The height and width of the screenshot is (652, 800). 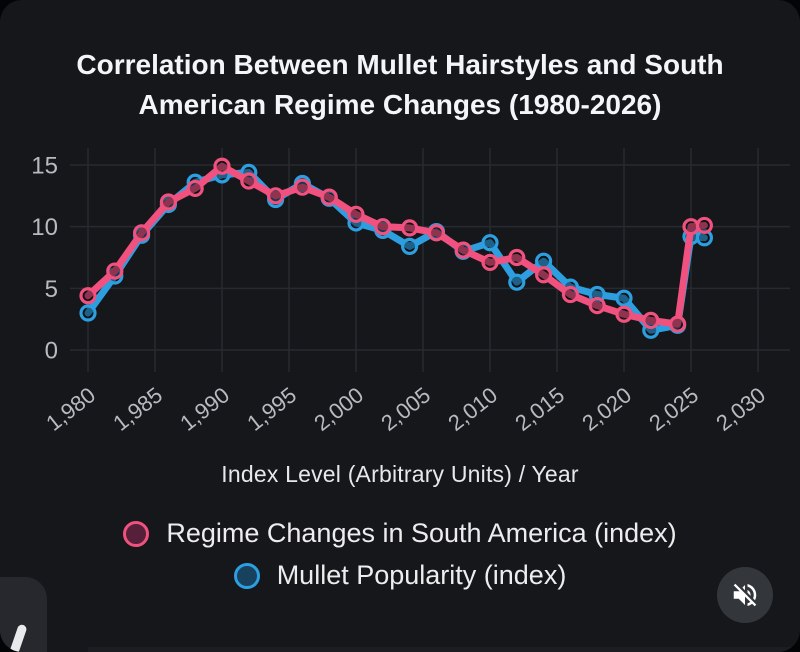 I want to click on legend-item-regime-changes: Regime Changes in South America (index), so click(x=400, y=533).